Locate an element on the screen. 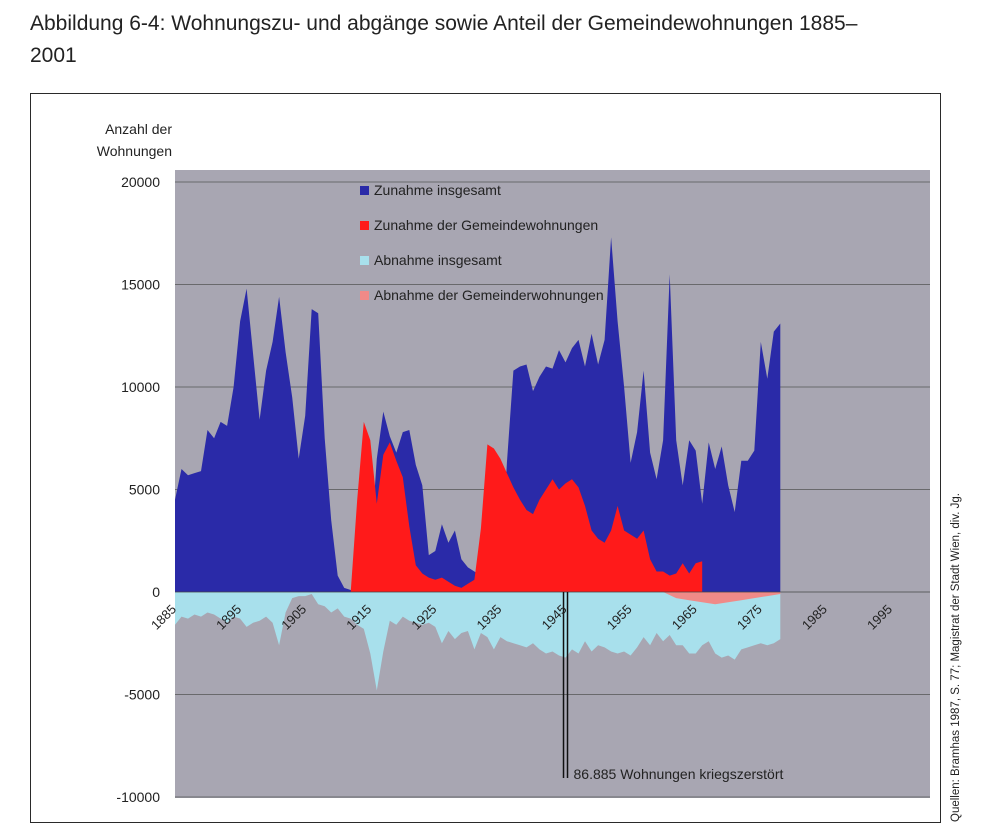 The image size is (986, 836). y-tick-label: 0 is located at coordinates (156, 592).